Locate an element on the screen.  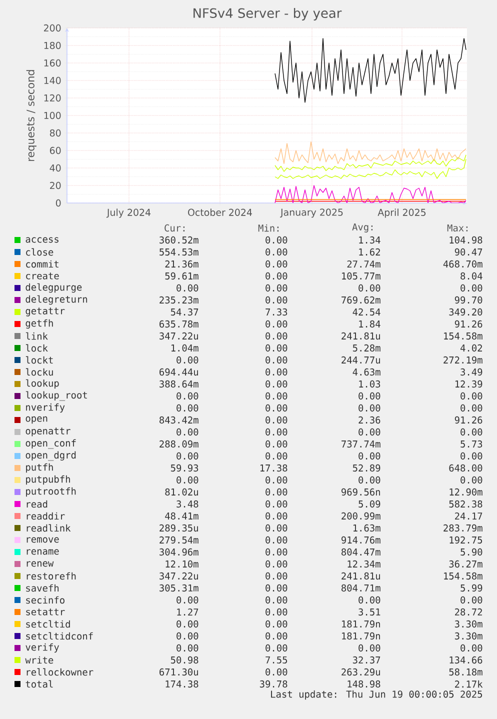
y-tick-label: 120 is located at coordinates (52, 98).